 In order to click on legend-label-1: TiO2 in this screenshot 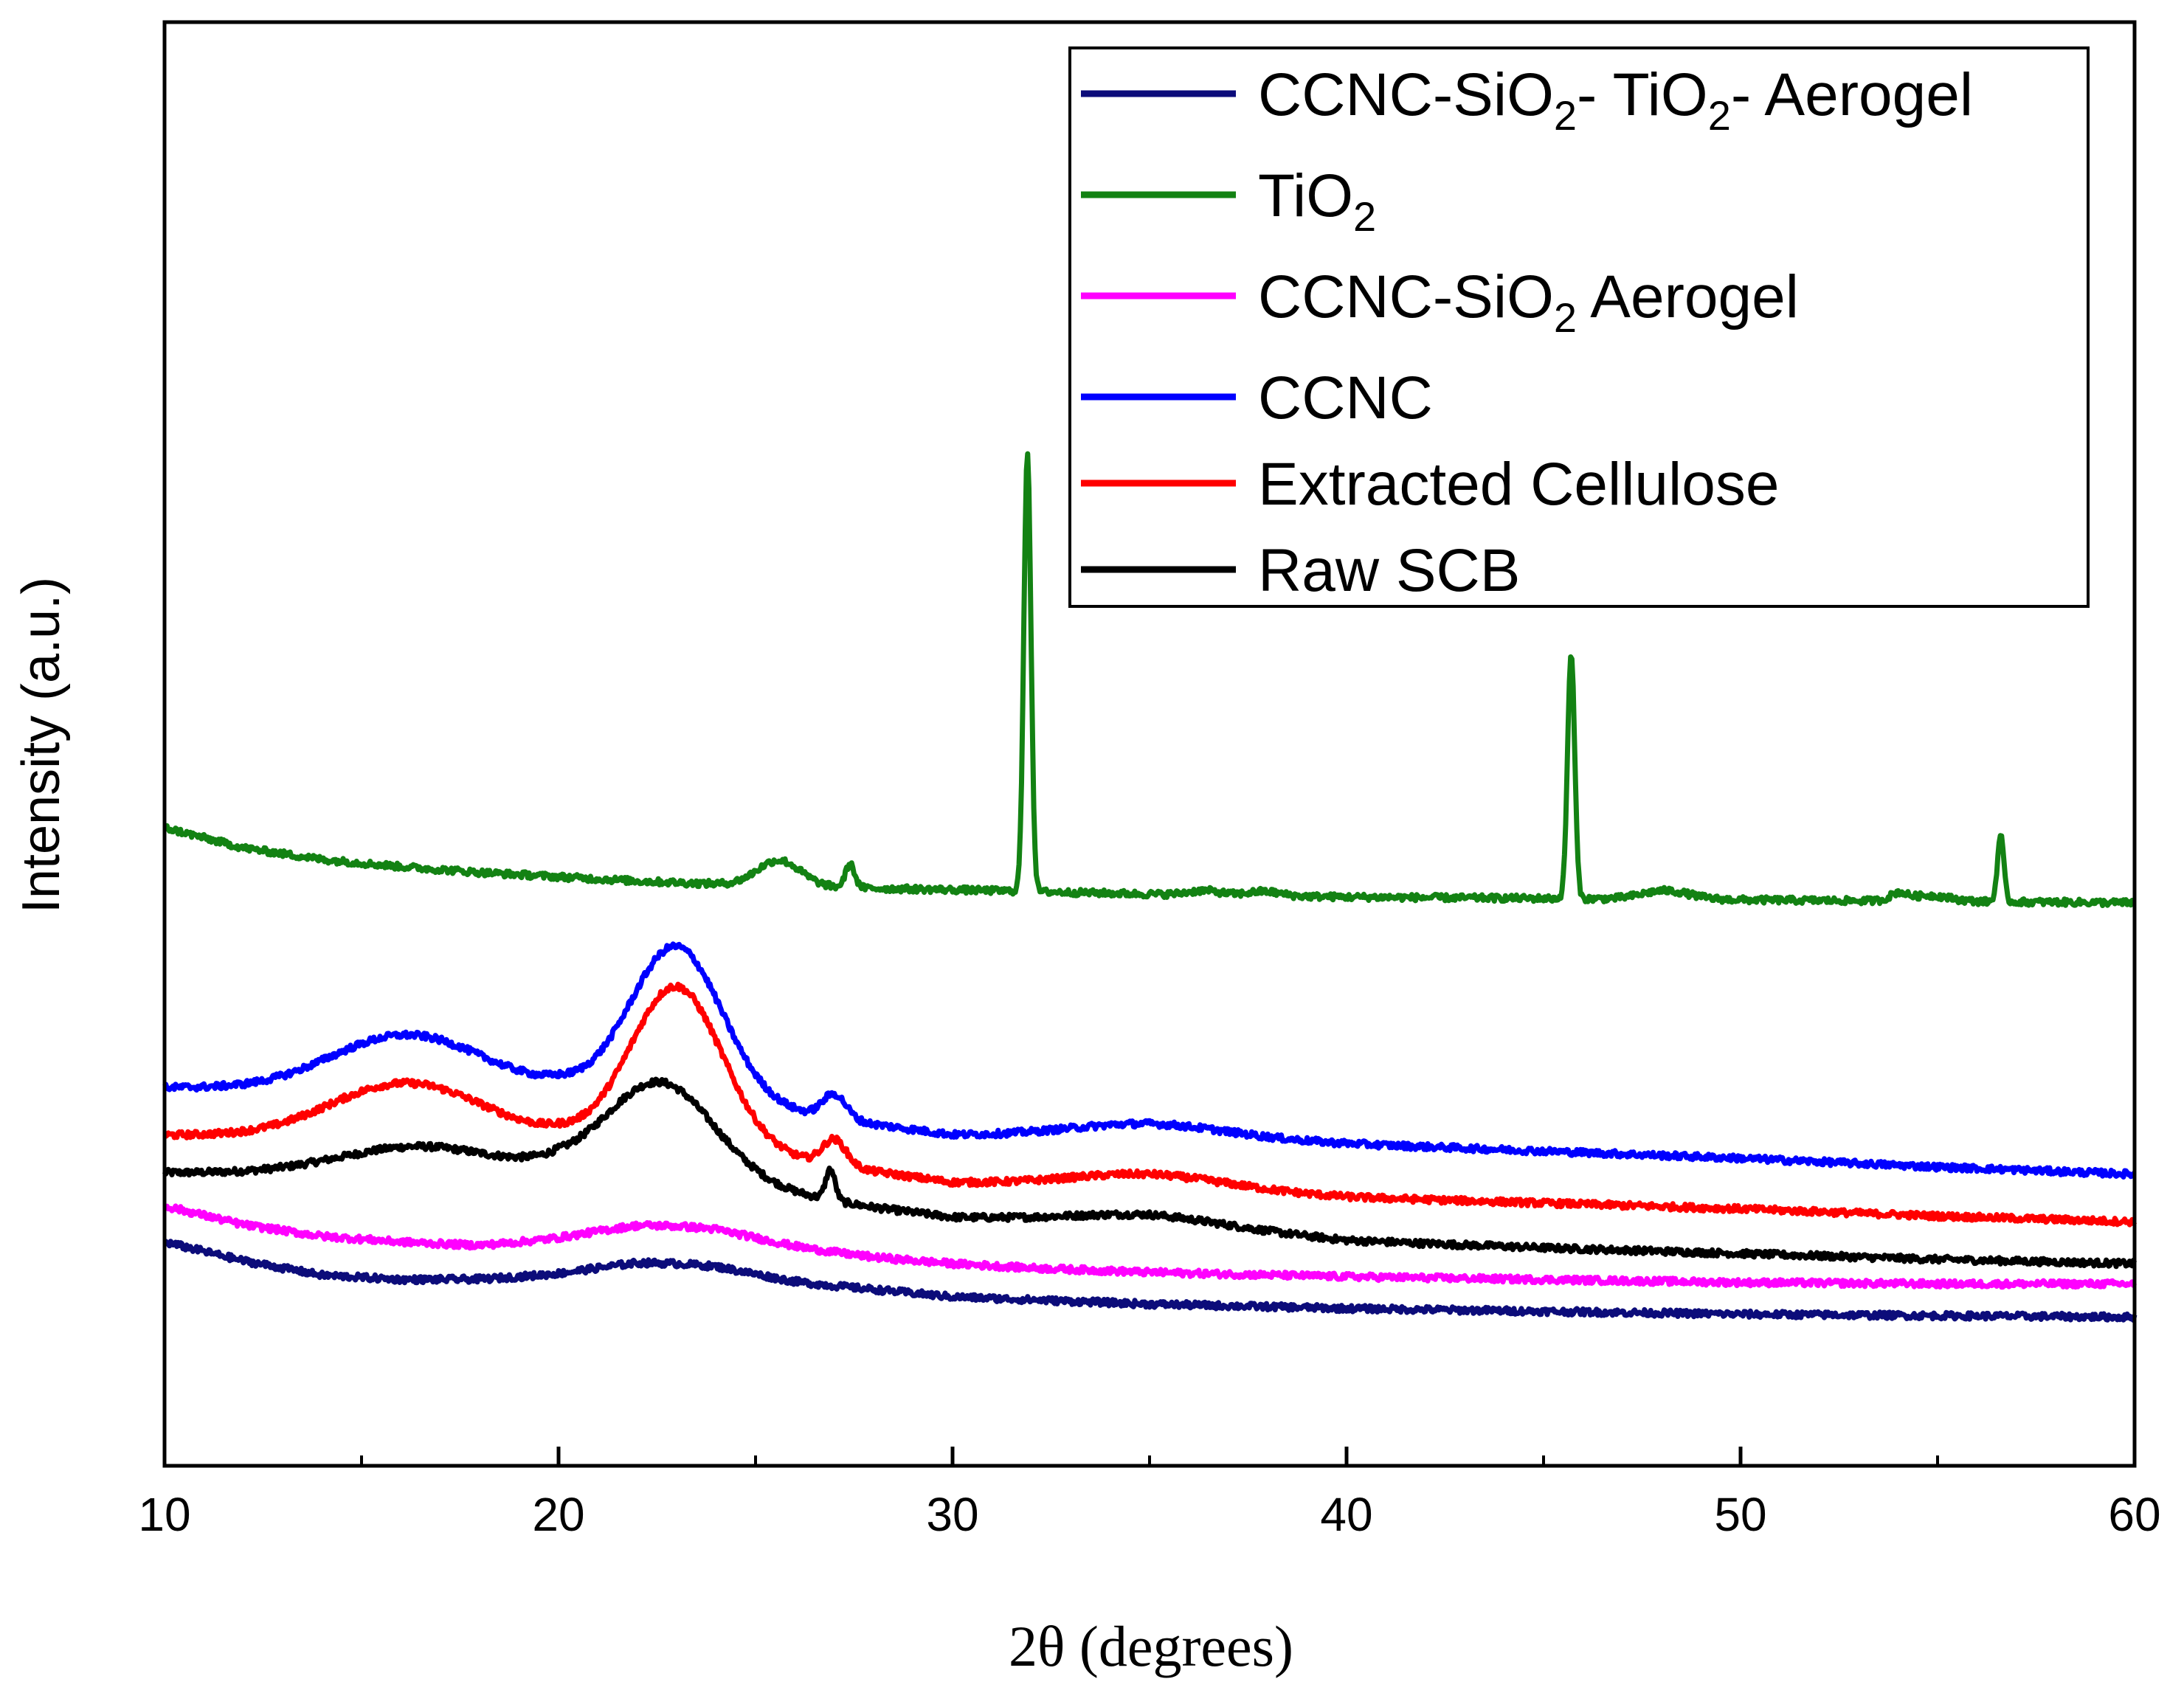, I will do `click(1317, 201)`.